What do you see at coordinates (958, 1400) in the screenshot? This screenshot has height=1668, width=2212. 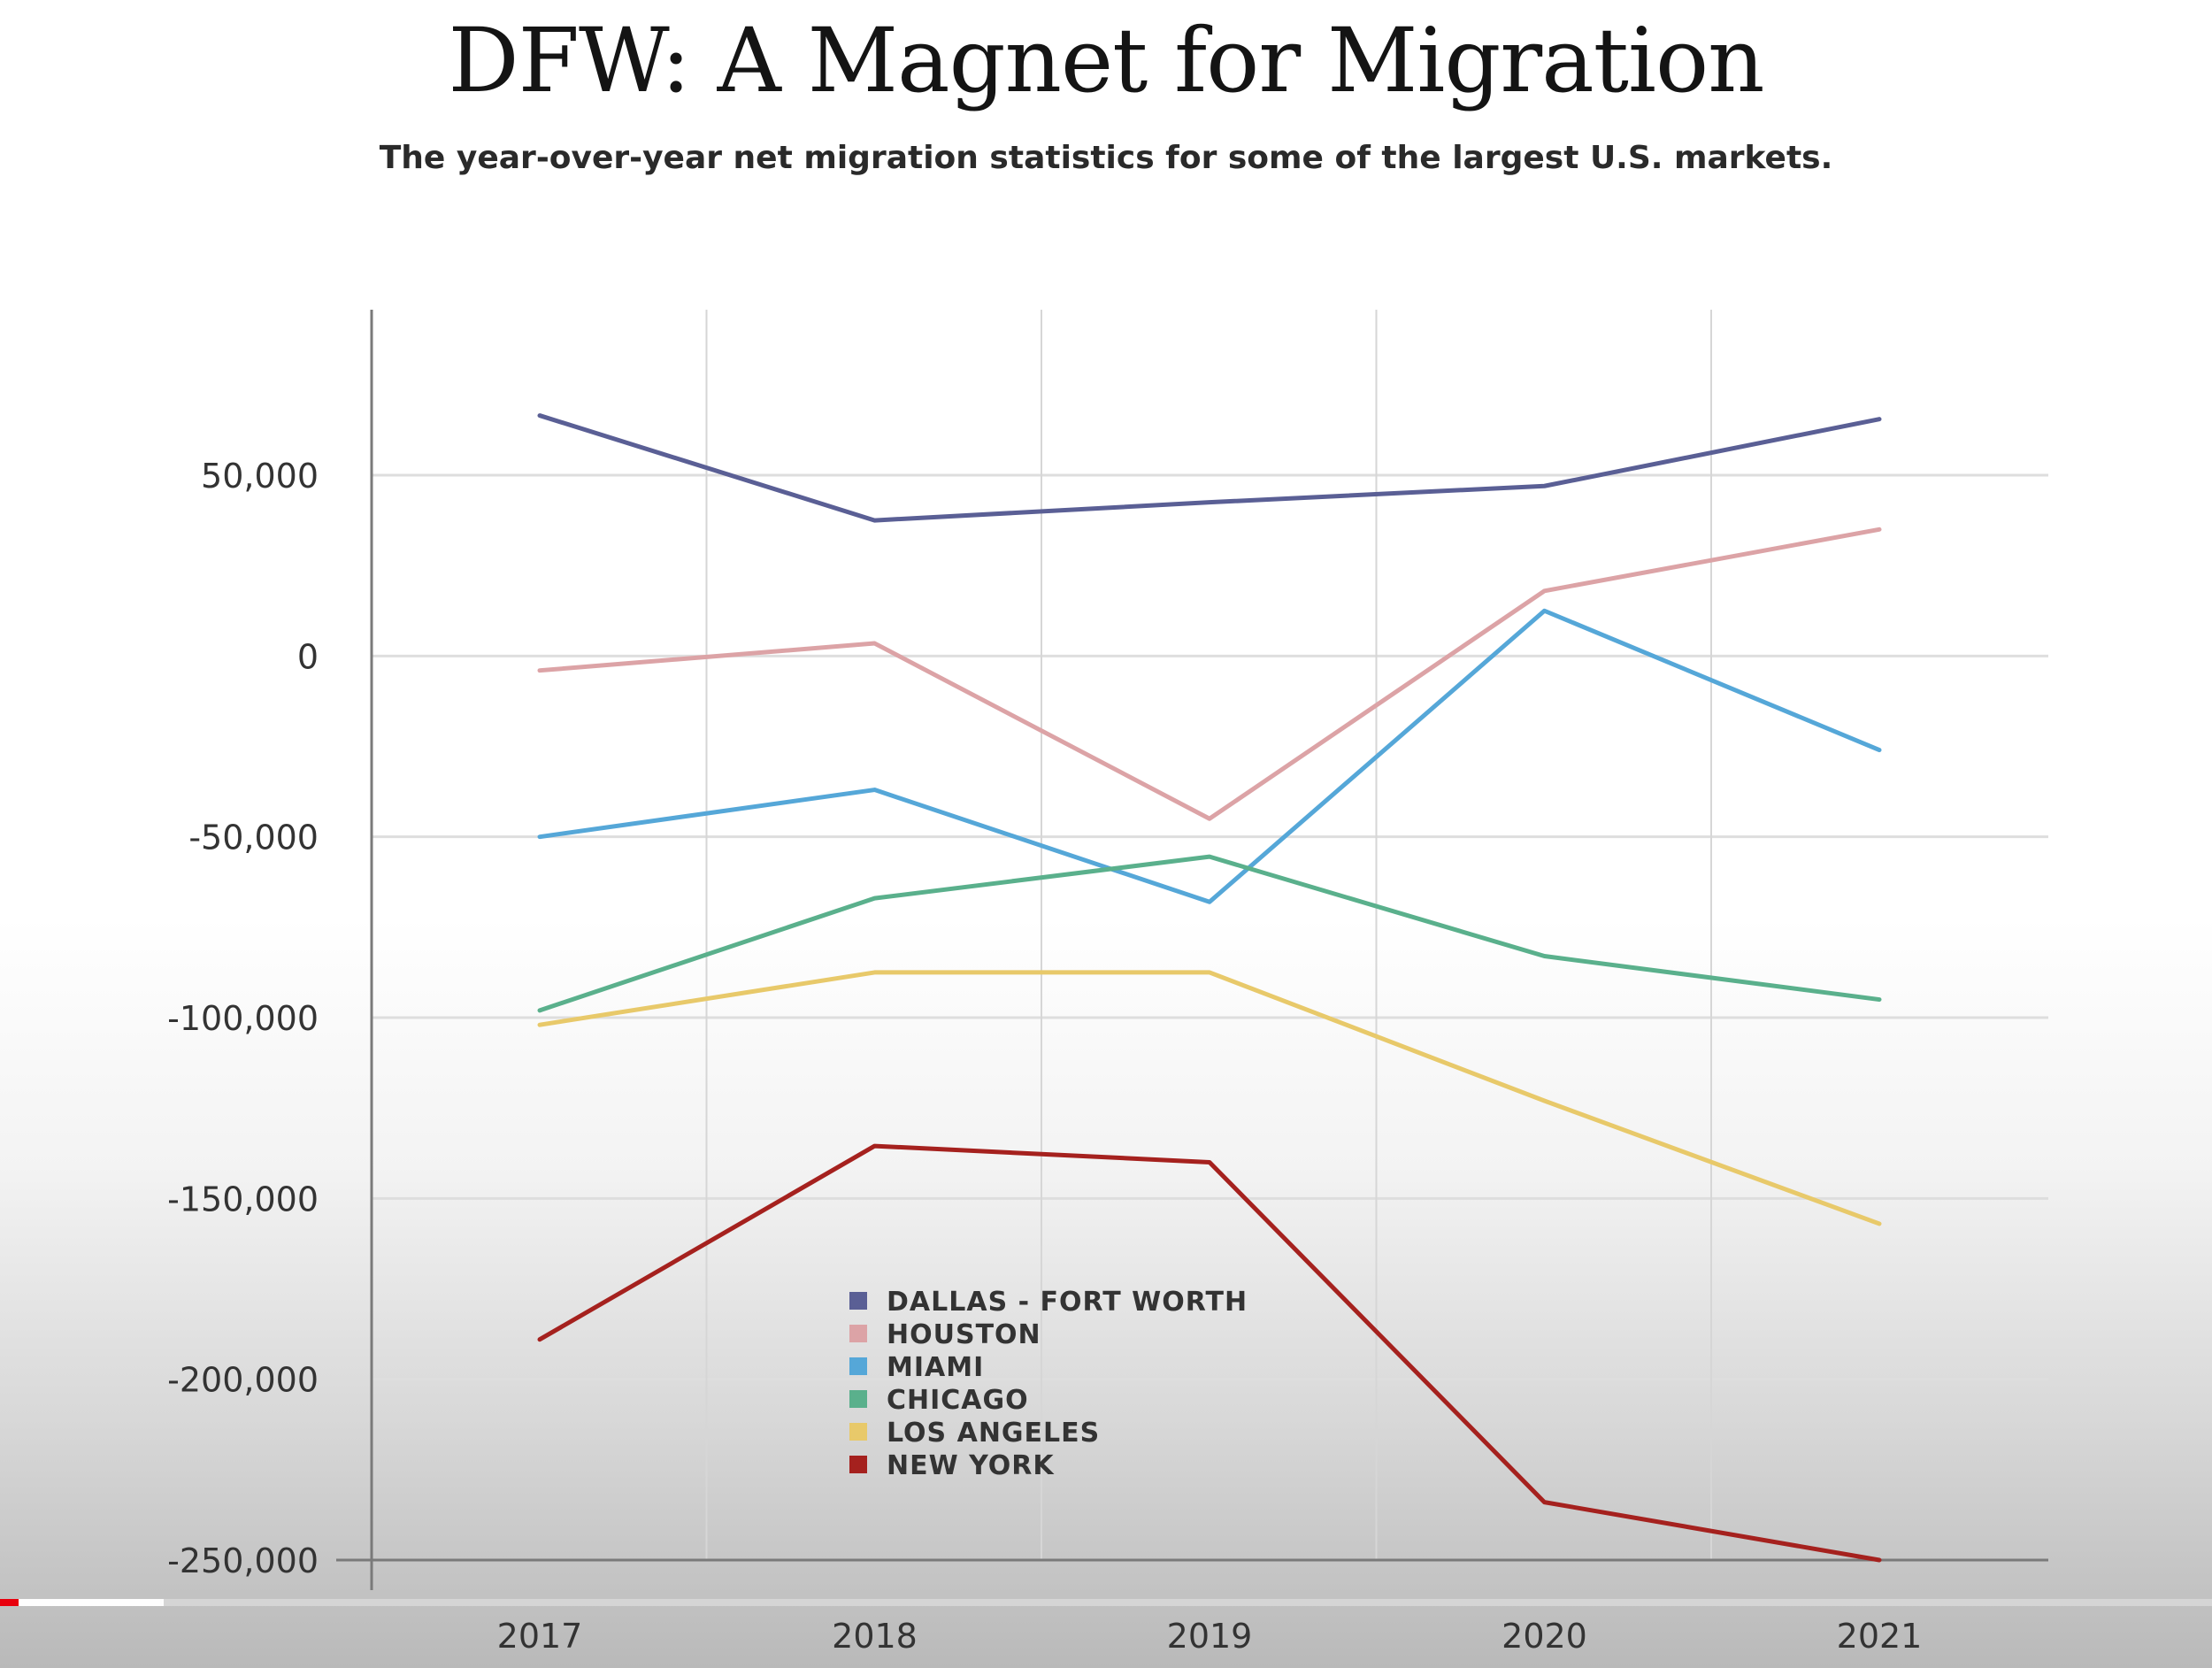 I see `legend-label: CHICAGO` at bounding box center [958, 1400].